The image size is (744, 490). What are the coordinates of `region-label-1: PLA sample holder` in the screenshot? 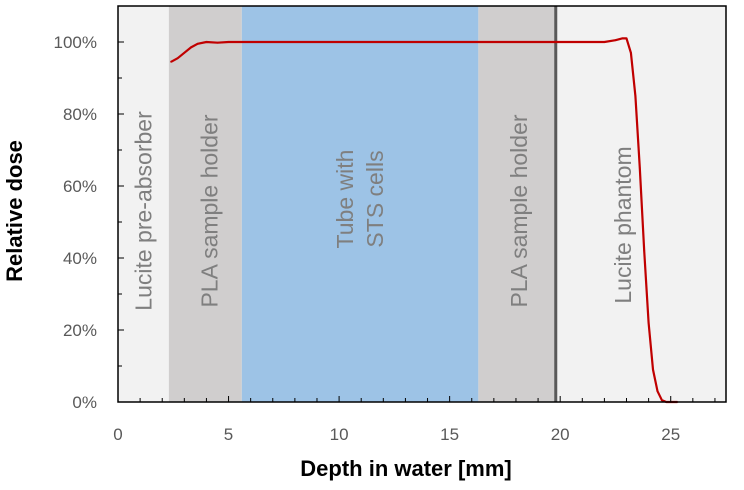 It's located at (209, 210).